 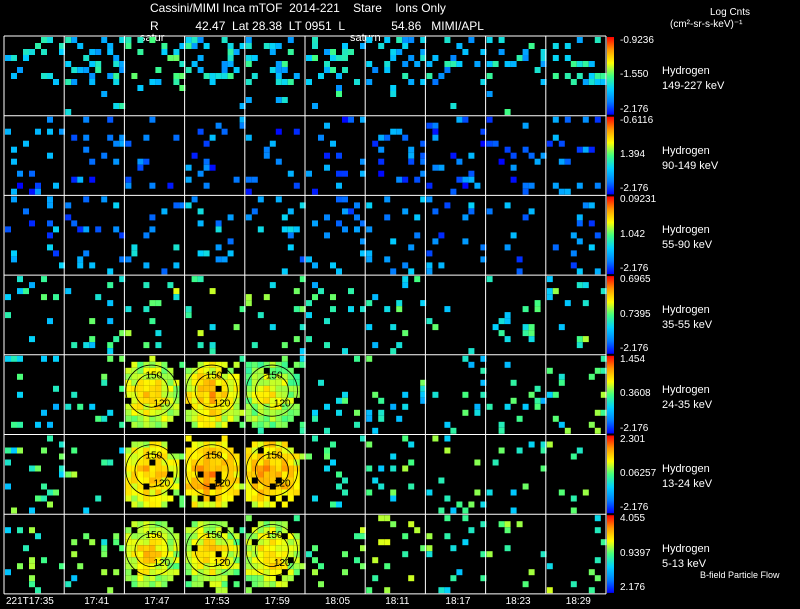 What do you see at coordinates (338, 601) in the screenshot?
I see `time-tick-label: 18:05` at bounding box center [338, 601].